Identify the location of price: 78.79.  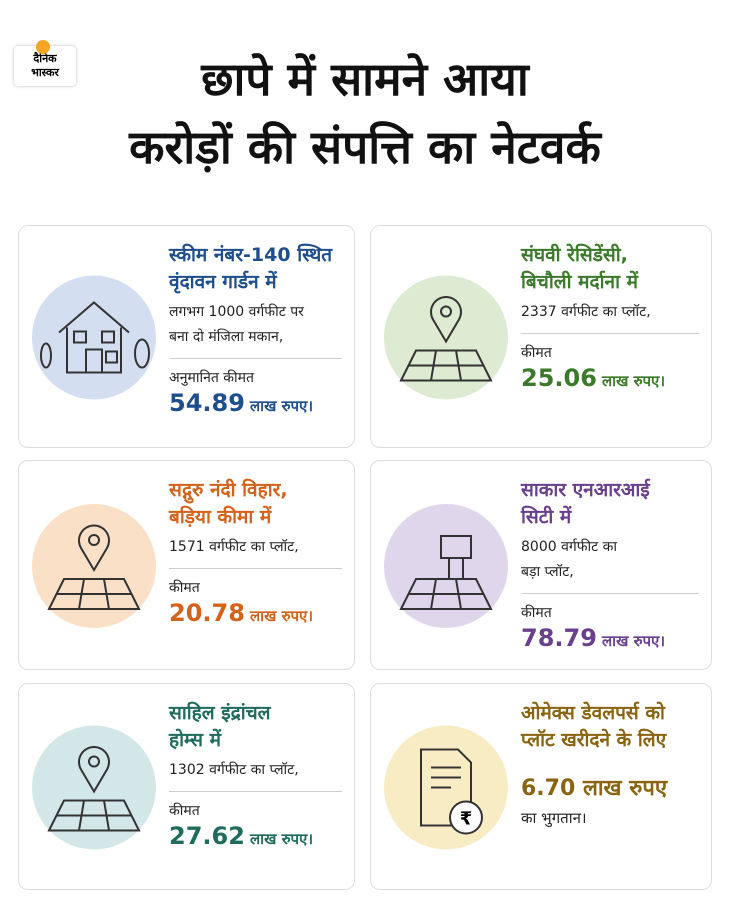
(559, 638).